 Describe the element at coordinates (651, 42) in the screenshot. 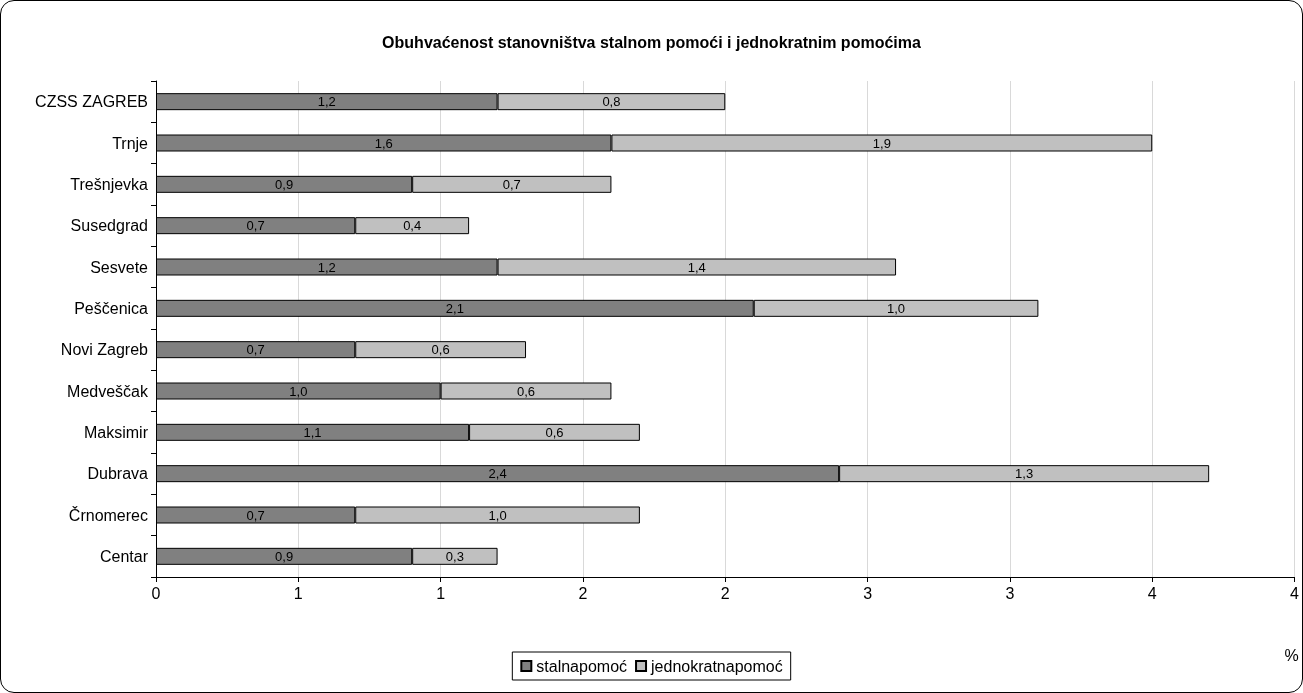

I see `chart-title: Obuhvaćenost stanovništva stalnom pomoći i jednokratnim pomoćima` at that location.